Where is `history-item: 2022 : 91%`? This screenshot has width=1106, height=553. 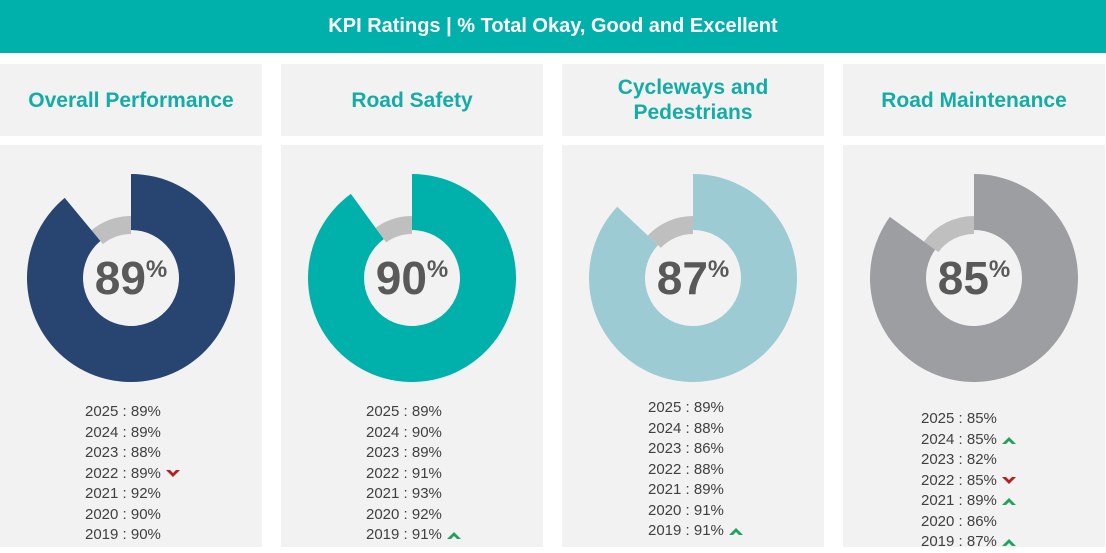
history-item: 2022 : 91% is located at coordinates (414, 474).